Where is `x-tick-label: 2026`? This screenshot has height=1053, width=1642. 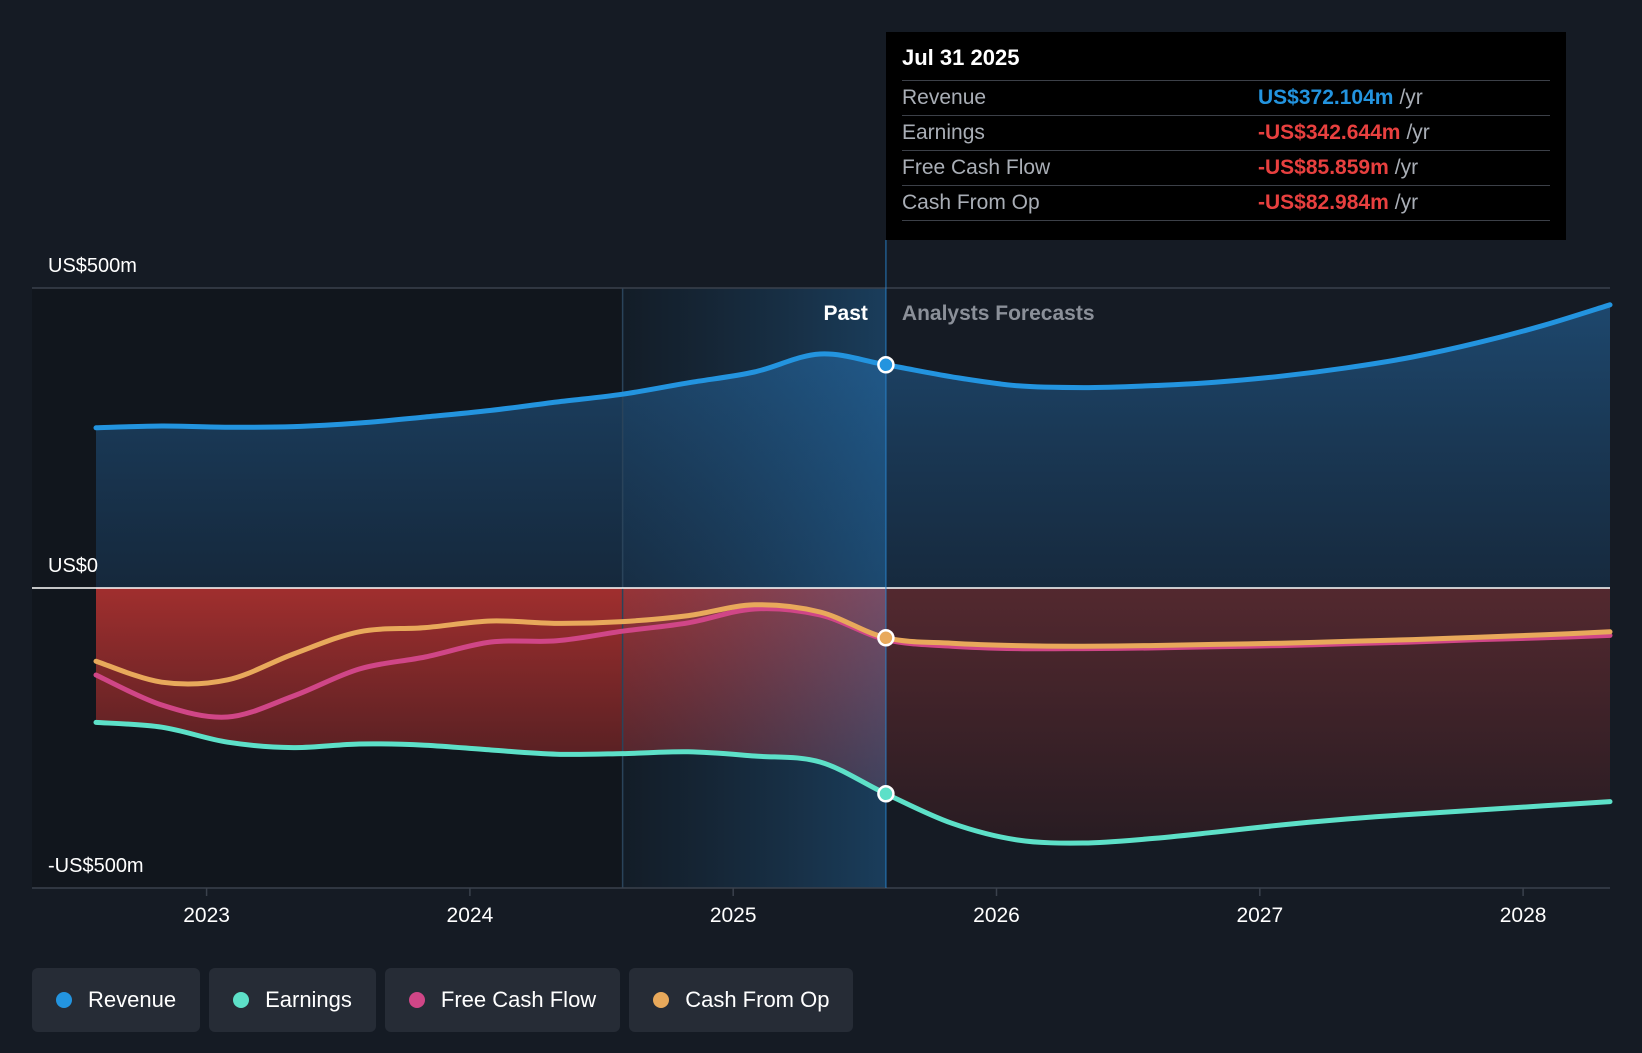
x-tick-label: 2026 is located at coordinates (996, 915).